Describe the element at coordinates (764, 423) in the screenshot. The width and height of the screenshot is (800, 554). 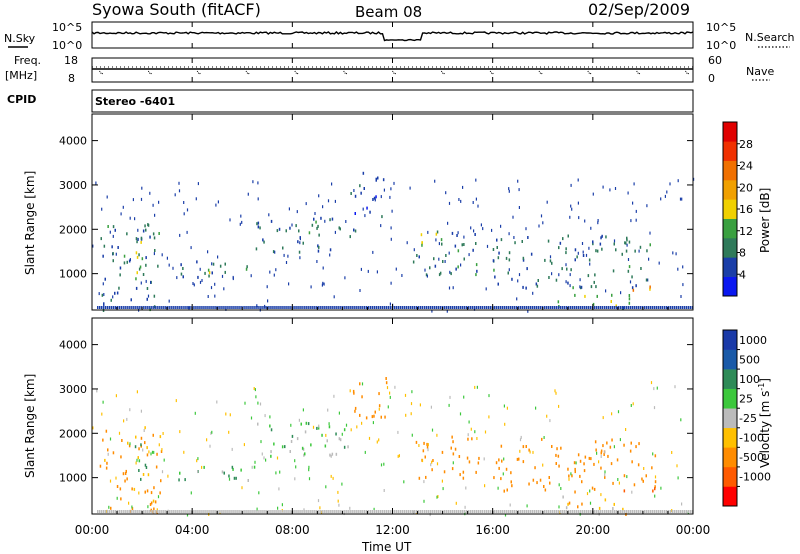
I see `velocity-colorbar-label: Velocity [m s-1]` at that location.